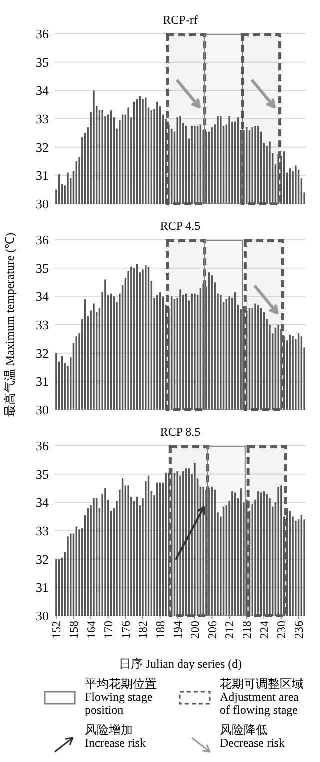 The image size is (320, 762). What do you see at coordinates (212, 630) in the screenshot?
I see `x-tick-label: 206` at bounding box center [212, 630].